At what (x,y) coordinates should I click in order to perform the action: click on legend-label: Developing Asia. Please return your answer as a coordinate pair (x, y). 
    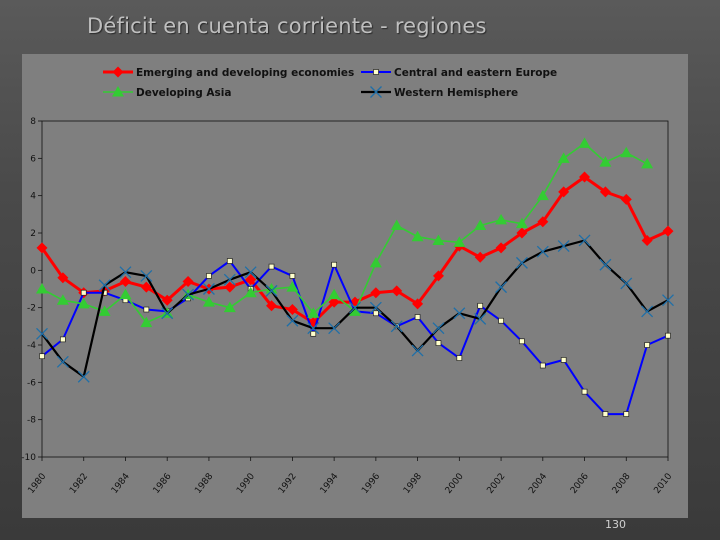
    Looking at the image, I should click on (183, 93).